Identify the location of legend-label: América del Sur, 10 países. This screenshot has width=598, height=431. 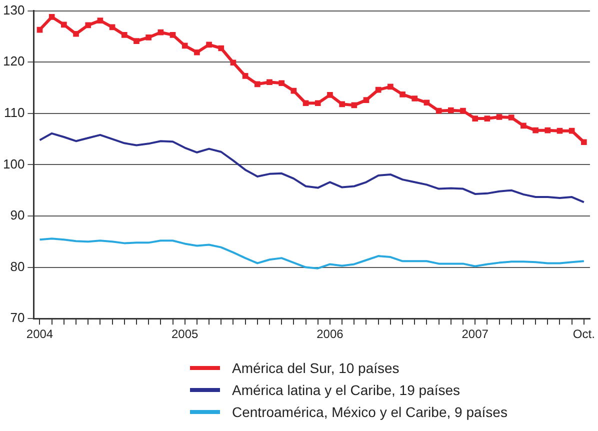
(316, 368).